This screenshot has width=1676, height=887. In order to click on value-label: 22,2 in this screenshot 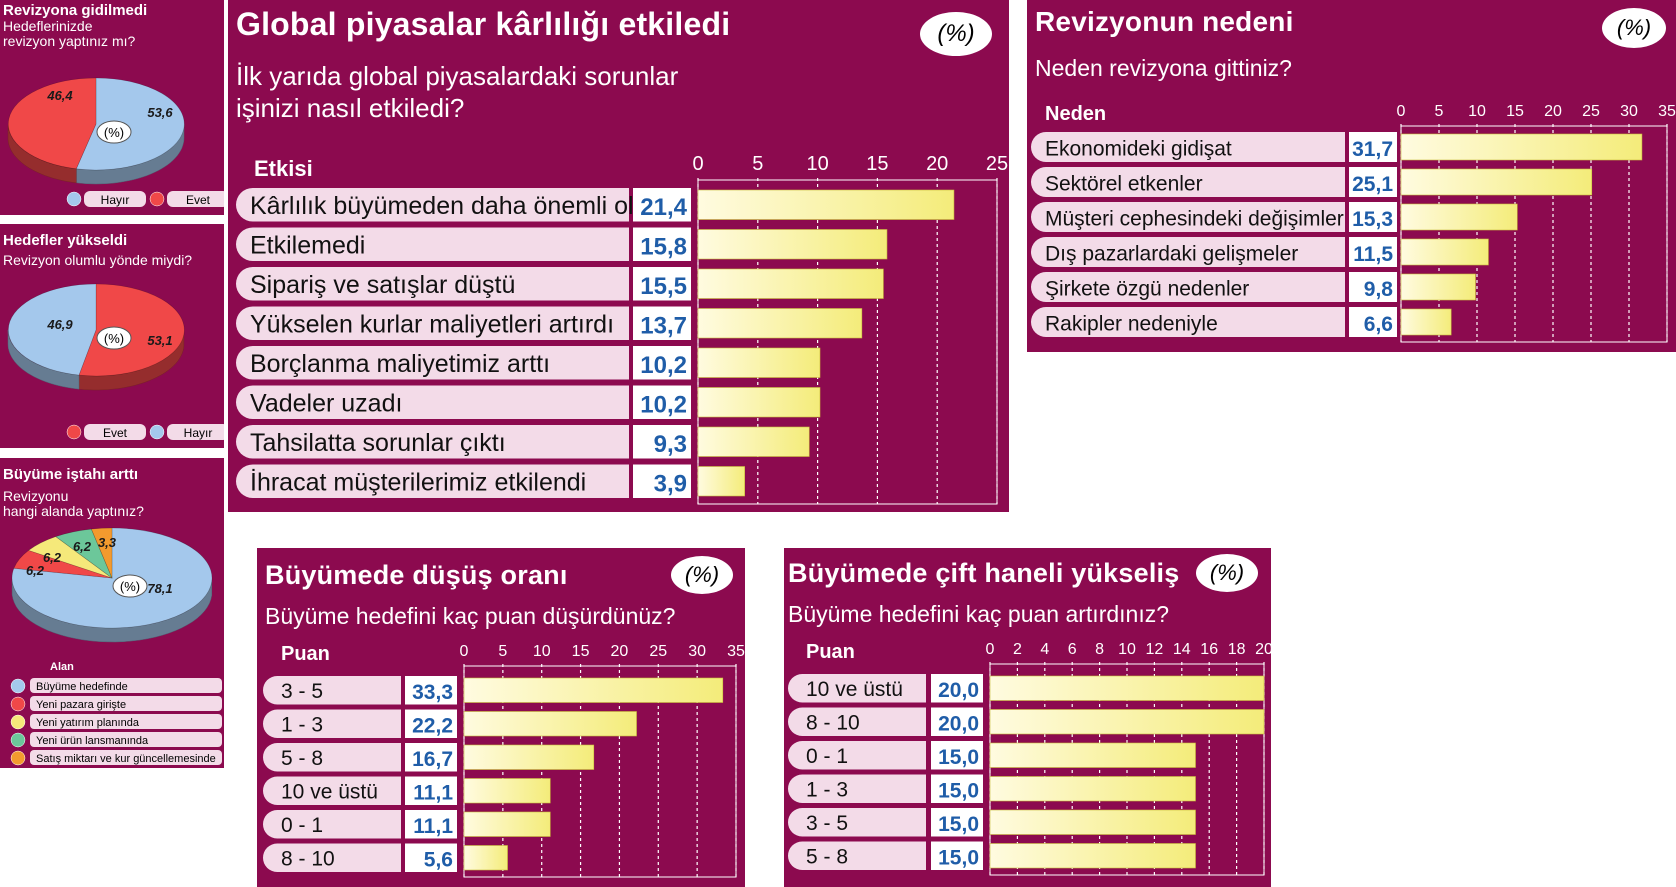, I will do `click(432, 725)`.